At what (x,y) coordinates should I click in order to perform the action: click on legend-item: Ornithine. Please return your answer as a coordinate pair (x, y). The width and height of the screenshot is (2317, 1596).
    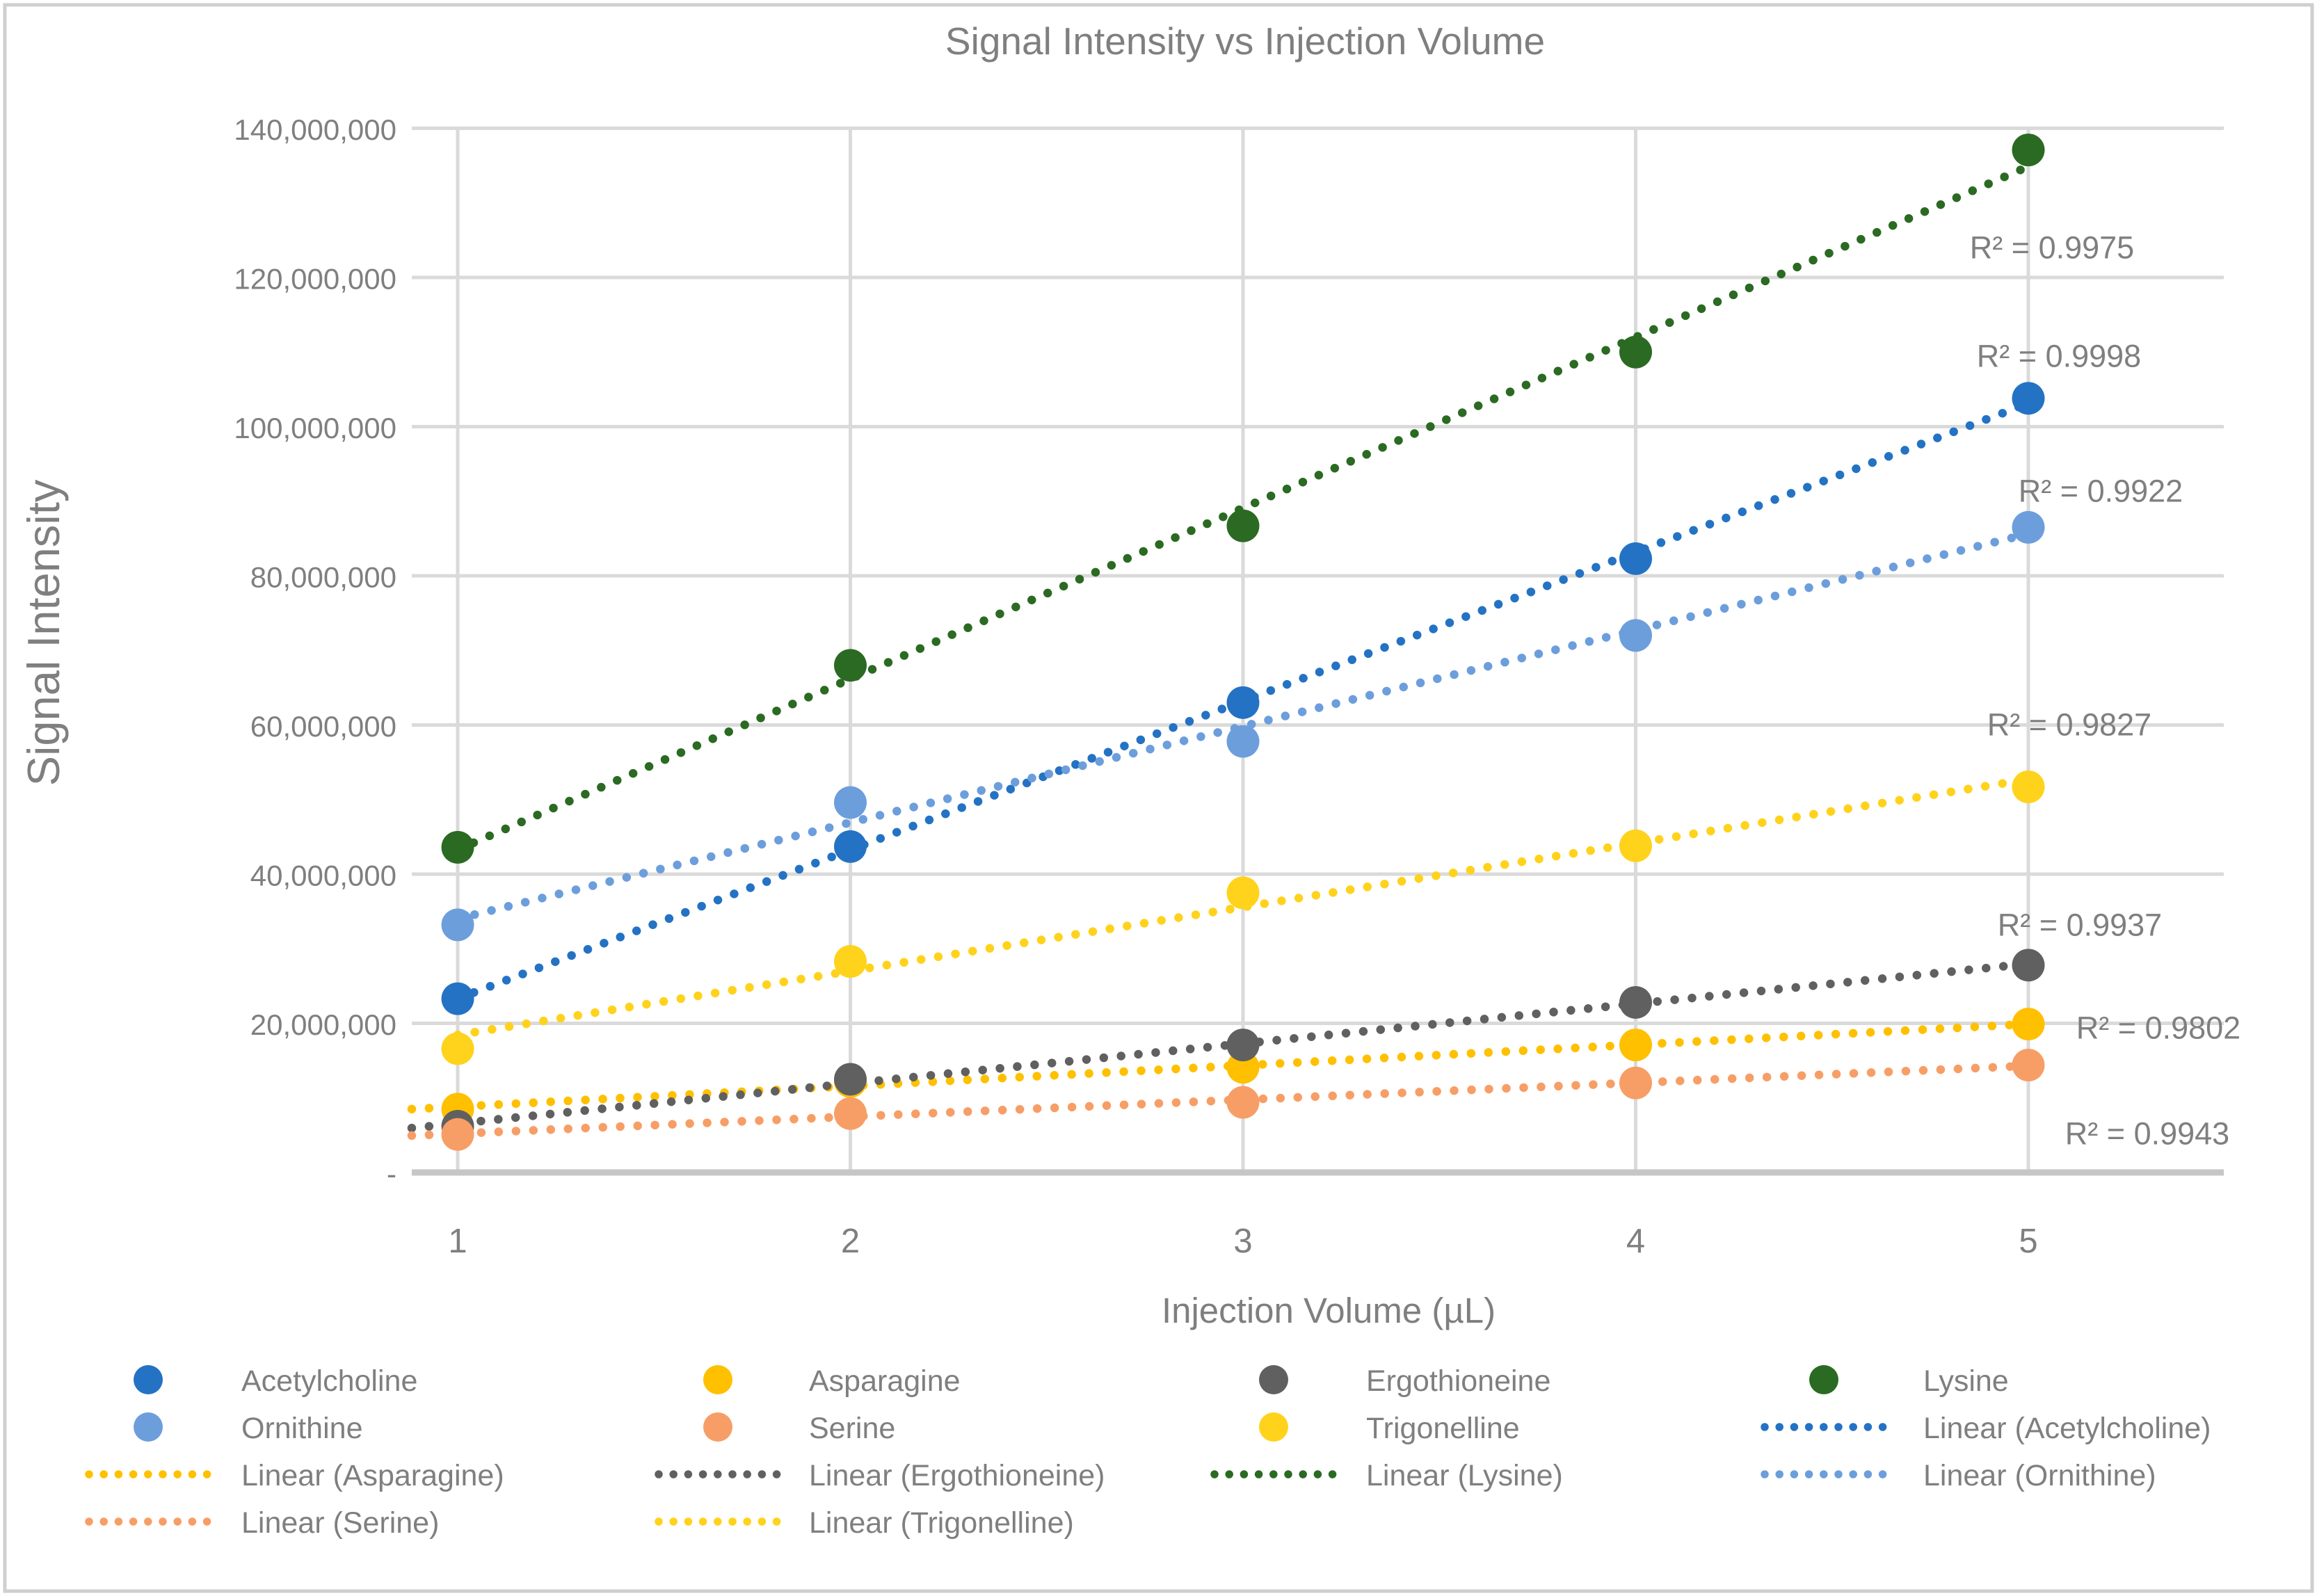
    Looking at the image, I should click on (248, 1428).